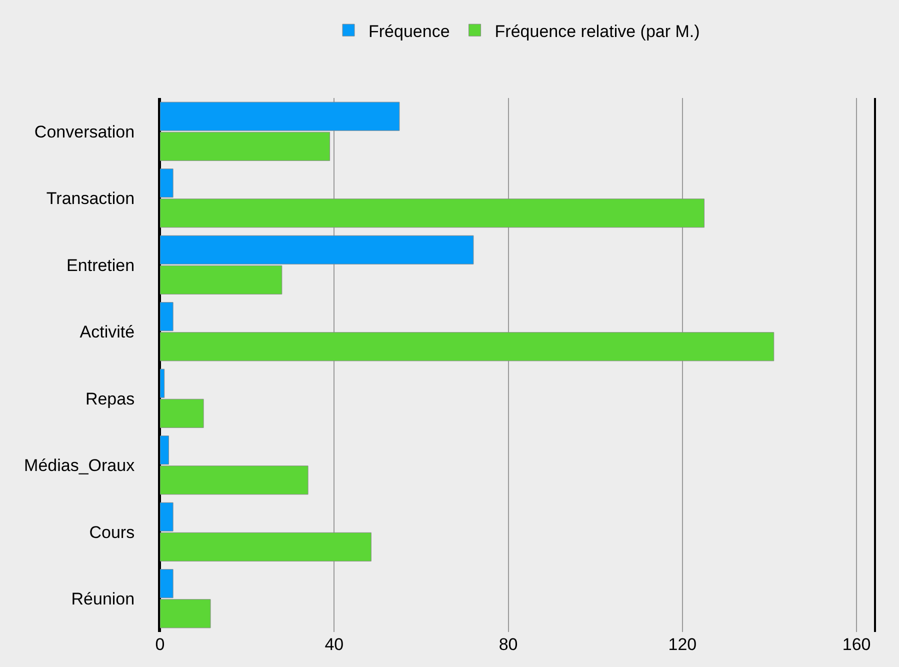 The height and width of the screenshot is (667, 899). Describe the element at coordinates (409, 31) in the screenshot. I see `legend-label: Fréquence` at that location.